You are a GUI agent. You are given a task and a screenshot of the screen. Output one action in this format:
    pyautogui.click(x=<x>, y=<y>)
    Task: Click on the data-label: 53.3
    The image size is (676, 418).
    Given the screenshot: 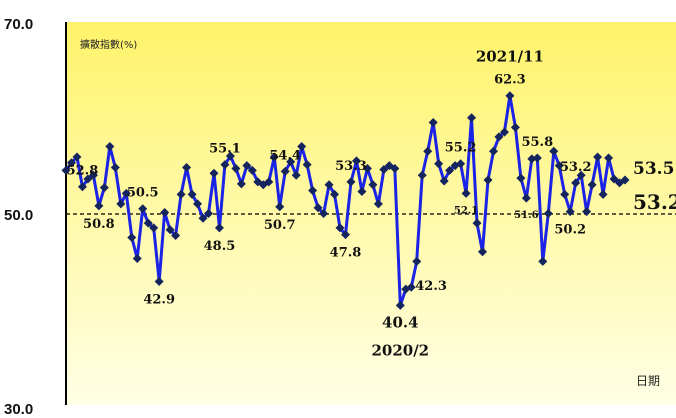 What is the action you would take?
    pyautogui.click(x=351, y=166)
    